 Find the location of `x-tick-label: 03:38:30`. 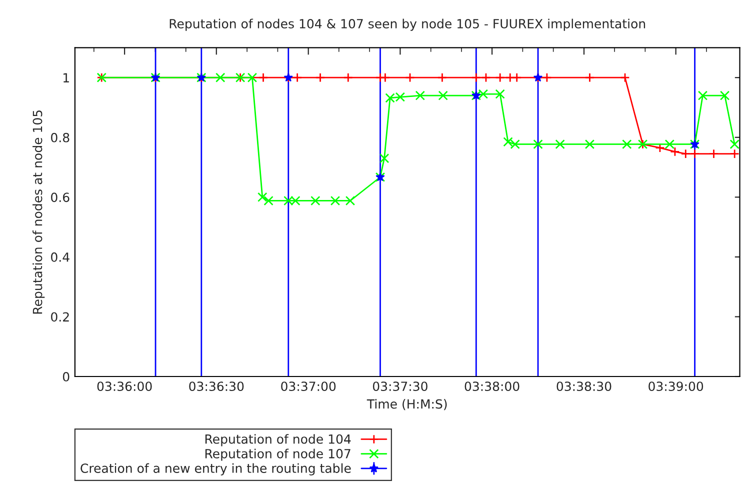

x-tick-label: 03:38:30 is located at coordinates (584, 387).